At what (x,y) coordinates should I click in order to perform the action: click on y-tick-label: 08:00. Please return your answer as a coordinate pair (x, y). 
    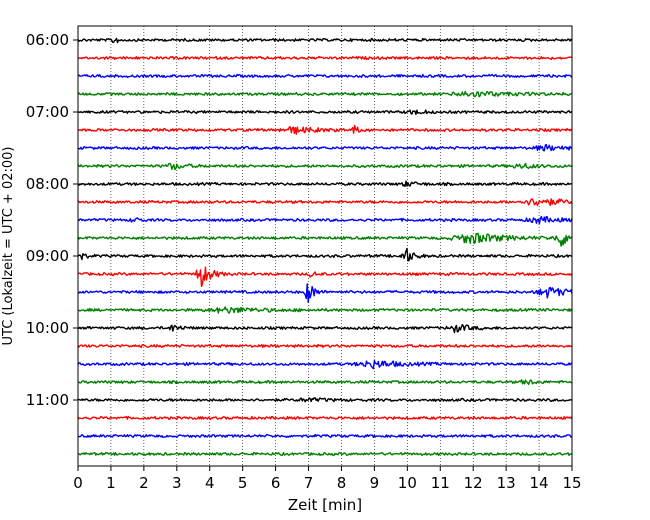
    Looking at the image, I should click on (47, 184).